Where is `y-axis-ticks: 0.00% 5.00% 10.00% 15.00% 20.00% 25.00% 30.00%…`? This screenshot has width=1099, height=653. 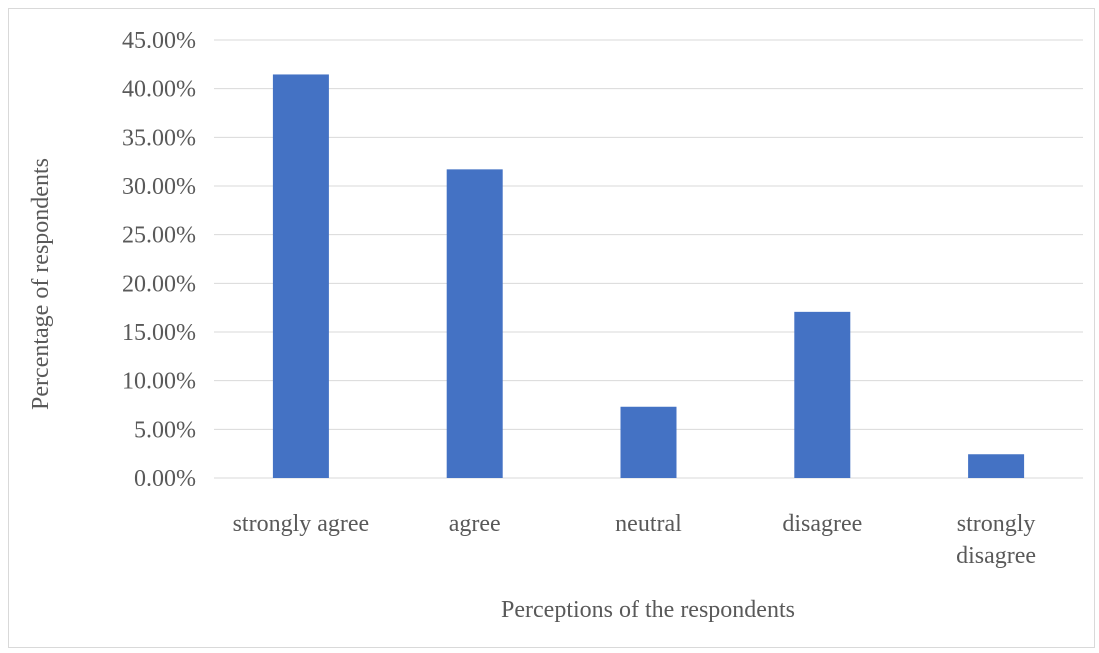 y-axis-ticks: 0.00% 5.00% 10.00% 15.00% 20.00% 25.00% 30.00%… is located at coordinates (159, 260).